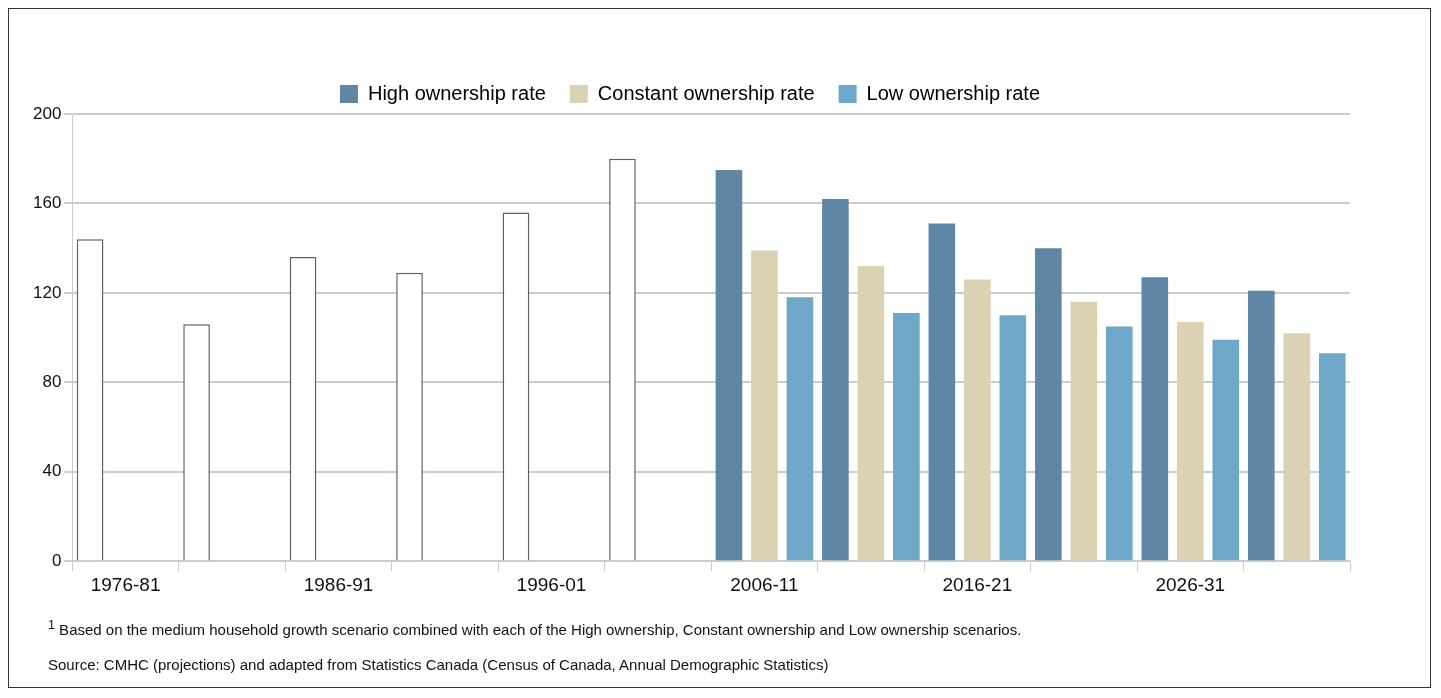  What do you see at coordinates (706, 92) in the screenshot?
I see `legend-label: Constant ownership rate` at bounding box center [706, 92].